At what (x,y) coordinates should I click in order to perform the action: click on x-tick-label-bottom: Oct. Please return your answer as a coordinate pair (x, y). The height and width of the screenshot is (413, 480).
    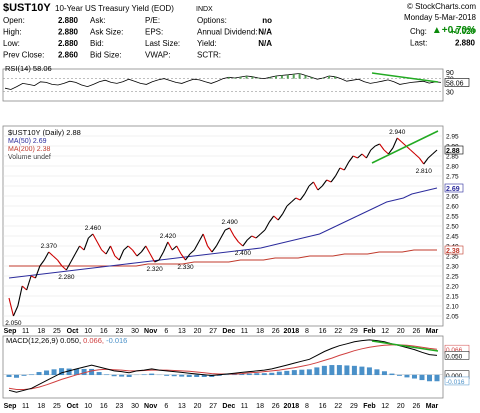
    Looking at the image, I should click on (73, 406).